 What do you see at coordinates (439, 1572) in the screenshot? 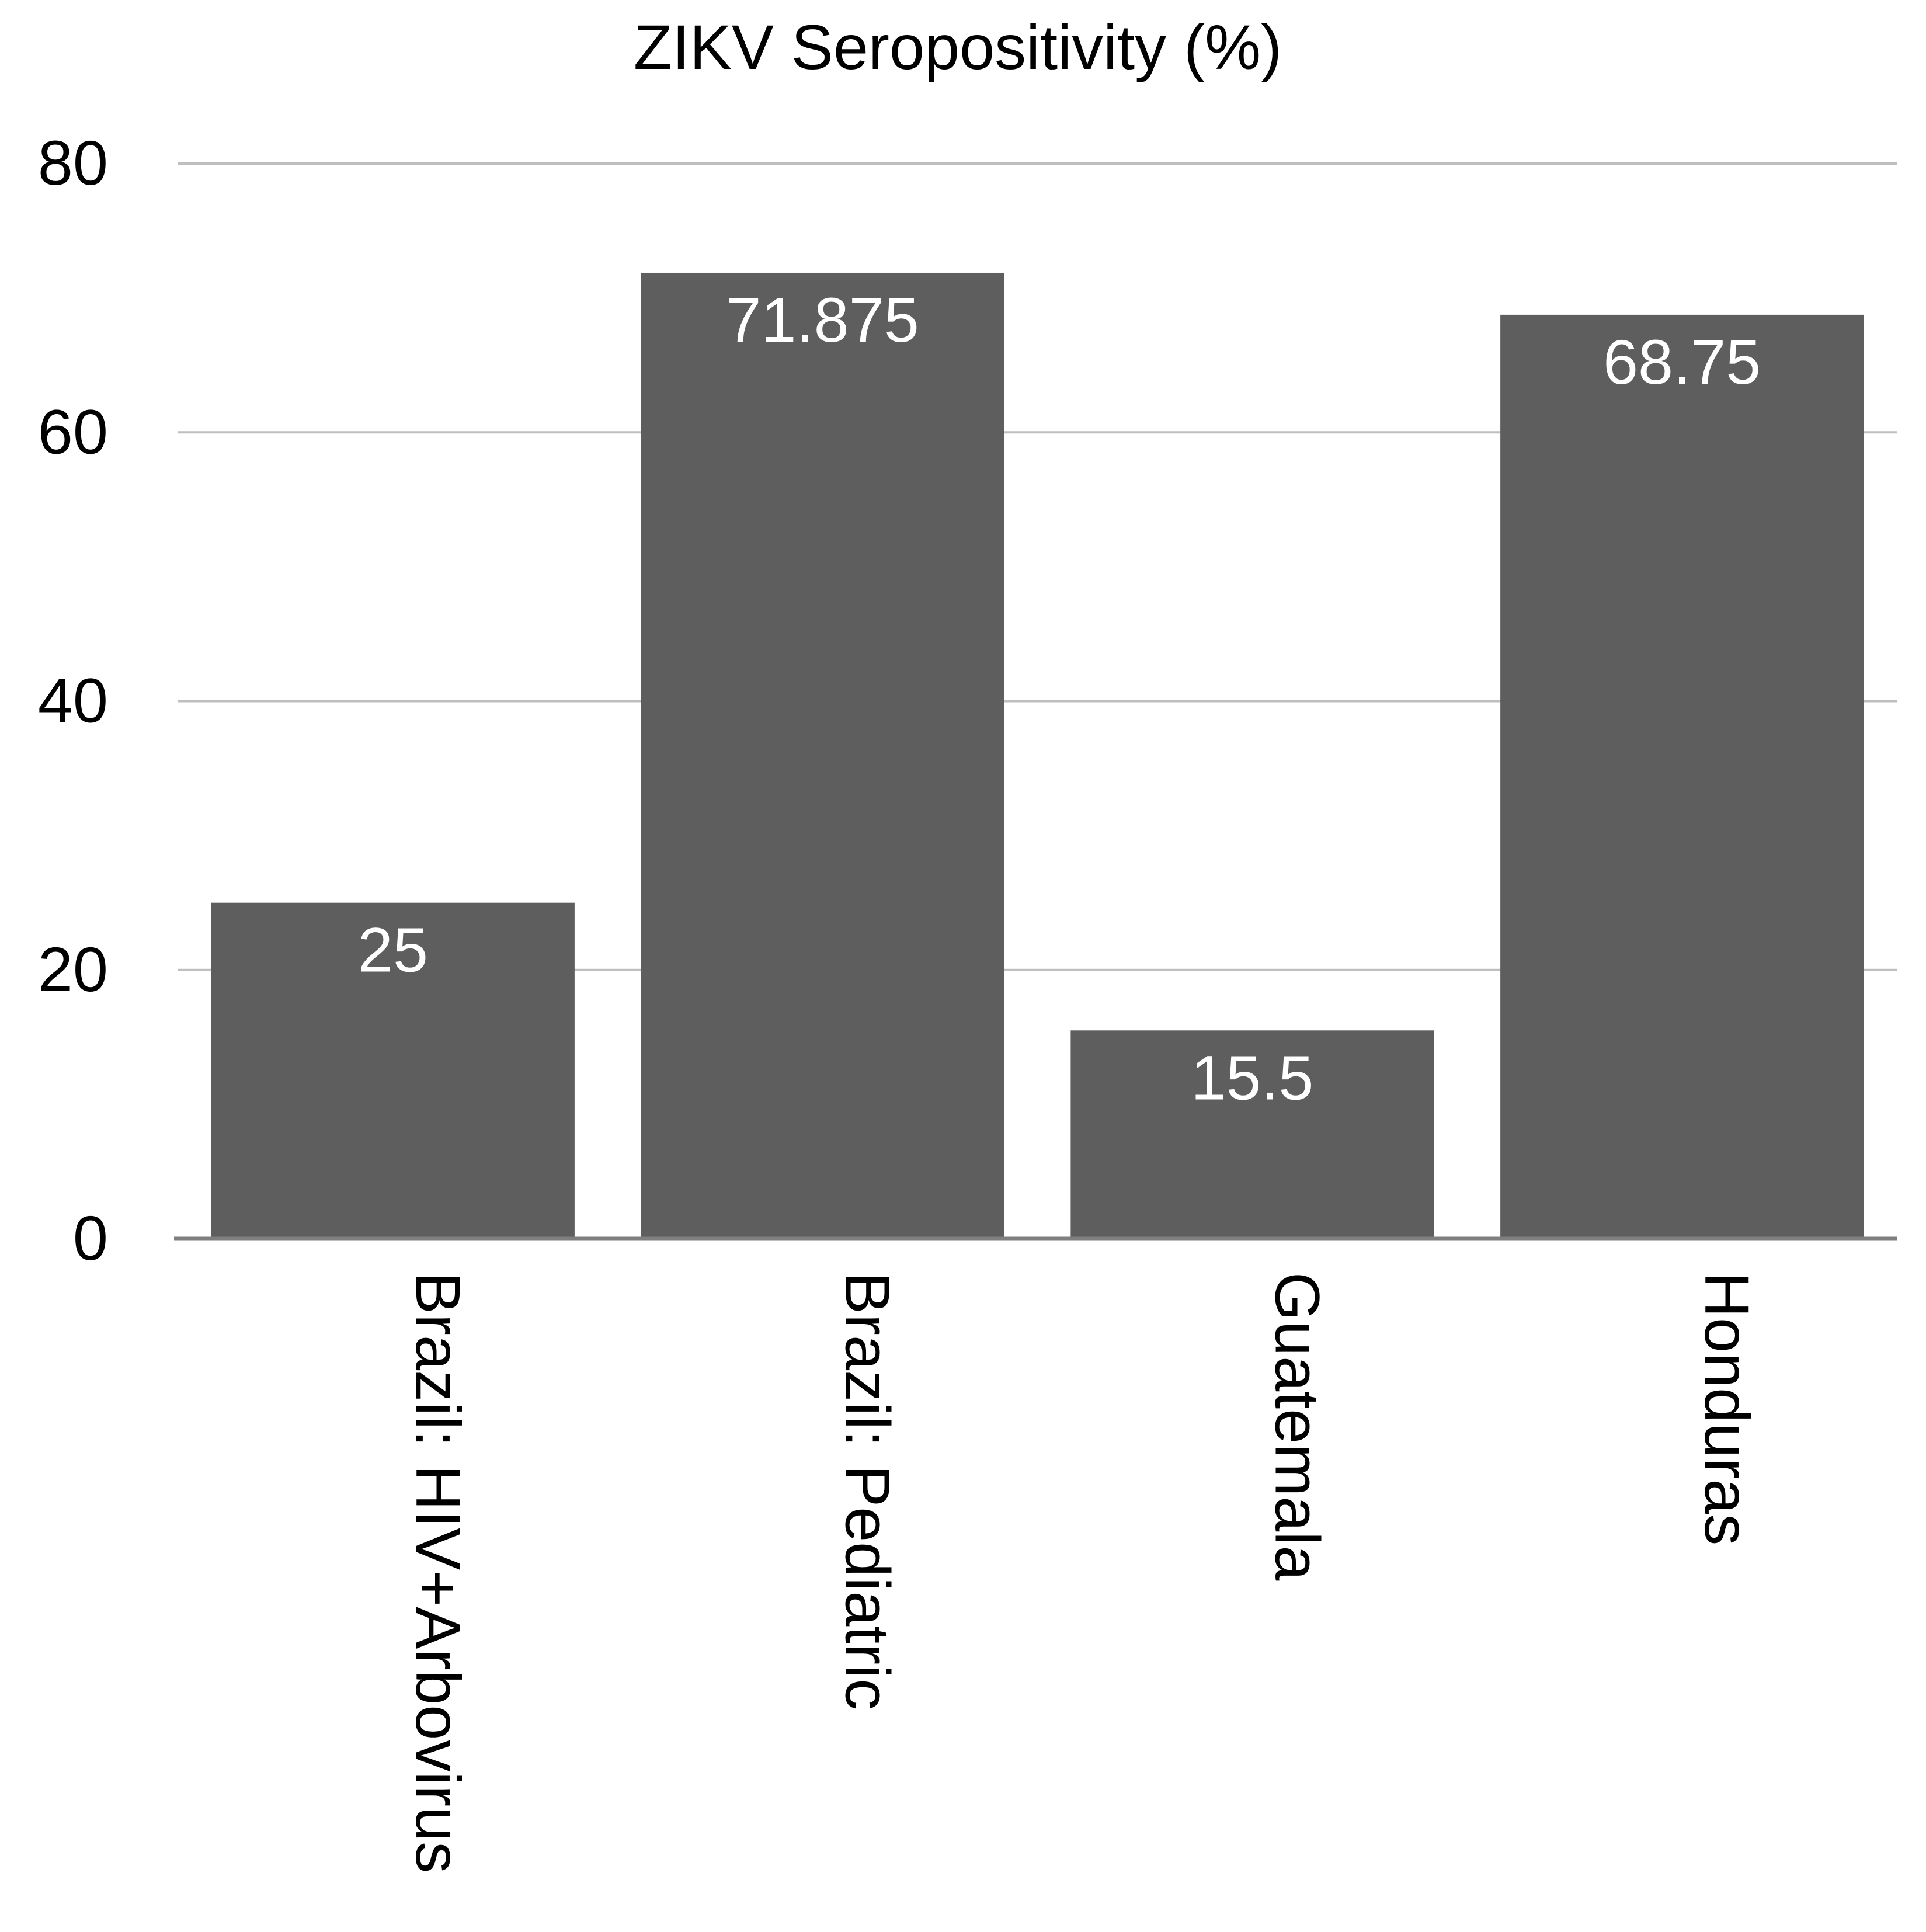
I see `x-tick-label: Brazil: HIV+Arbovirus` at bounding box center [439, 1572].